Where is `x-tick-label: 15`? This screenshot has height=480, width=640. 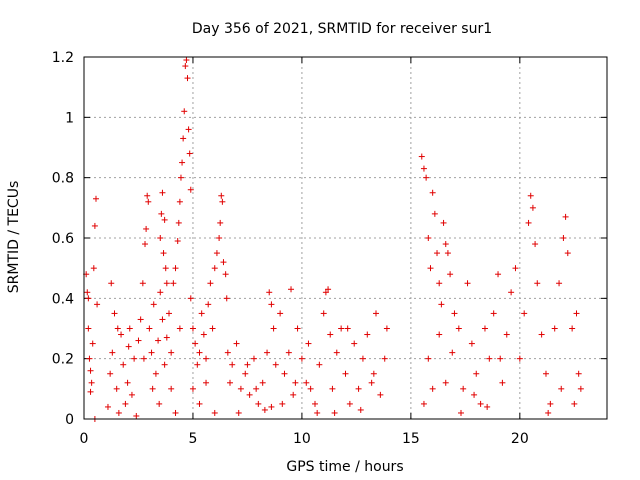
x-tick-label: 15 is located at coordinates (411, 439).